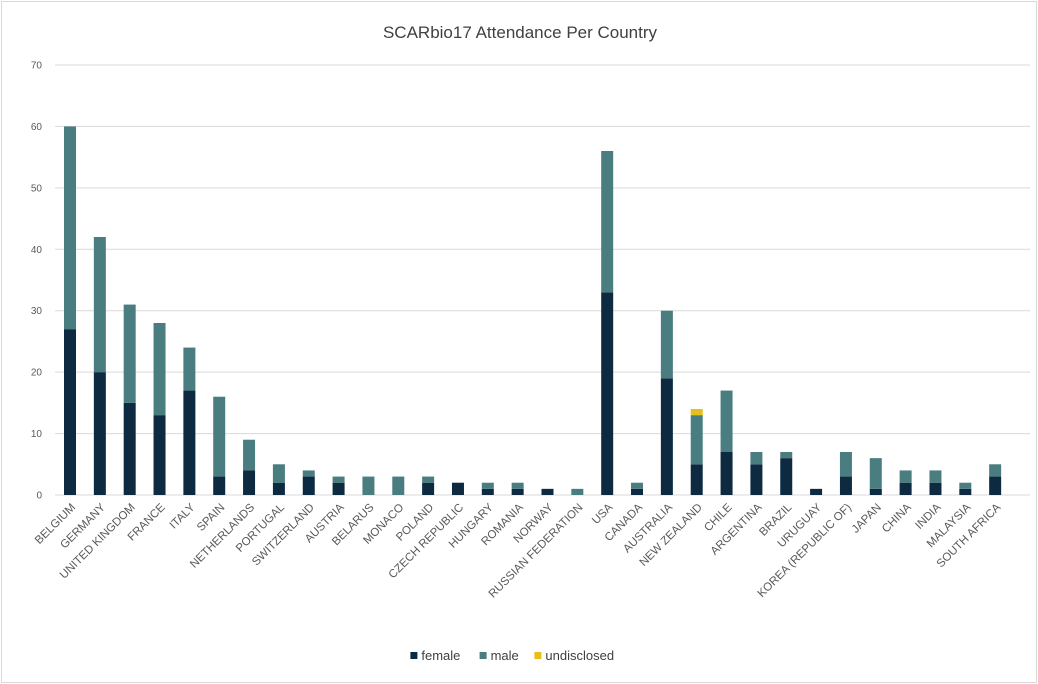 This screenshot has height=684, width=1038. What do you see at coordinates (37, 188) in the screenshot?
I see `y-tick-label: 50` at bounding box center [37, 188].